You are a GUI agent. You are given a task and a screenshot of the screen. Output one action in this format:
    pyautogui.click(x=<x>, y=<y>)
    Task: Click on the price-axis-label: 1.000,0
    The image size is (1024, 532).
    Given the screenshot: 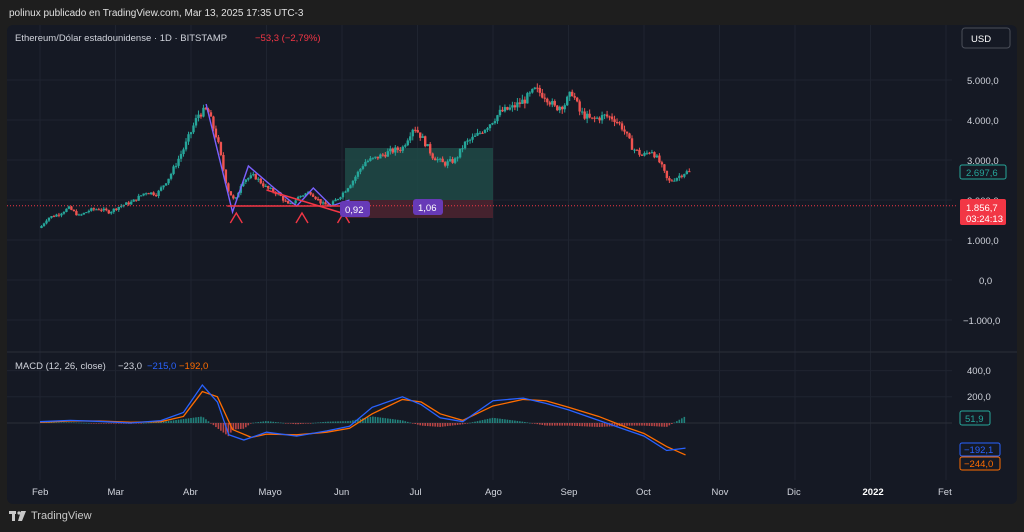 What is the action you would take?
    pyautogui.click(x=983, y=241)
    